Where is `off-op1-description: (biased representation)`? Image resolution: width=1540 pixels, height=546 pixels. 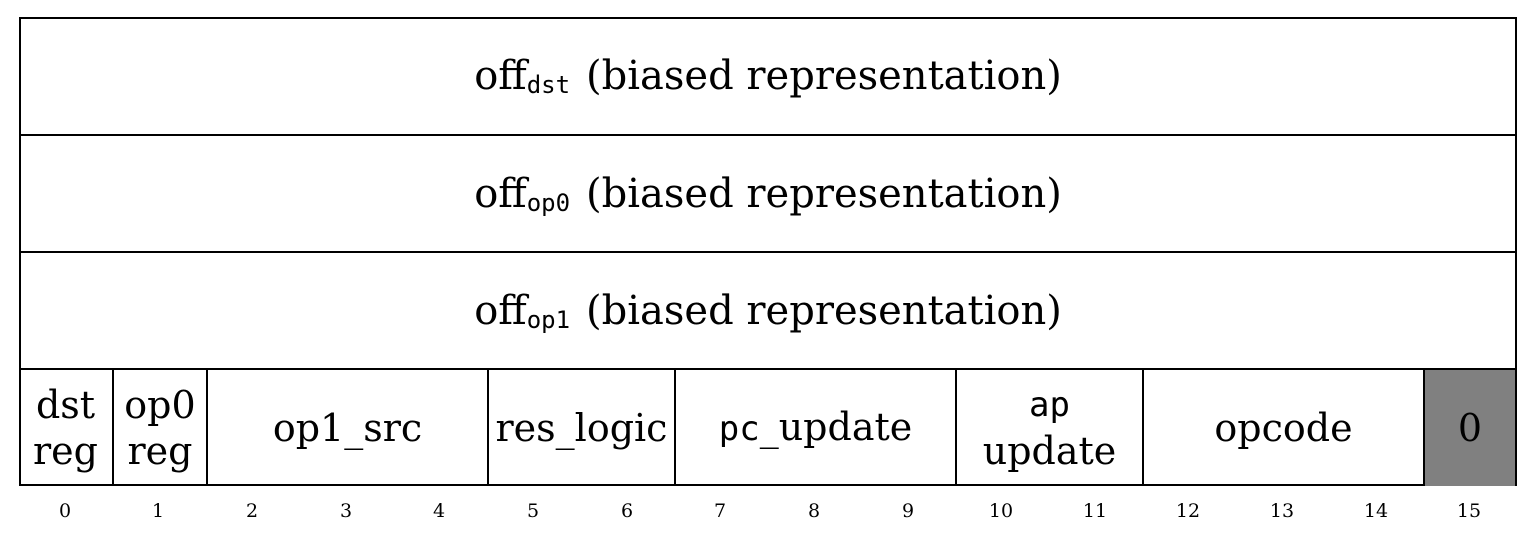
off-op1-description: (biased representation) is located at coordinates (824, 310).